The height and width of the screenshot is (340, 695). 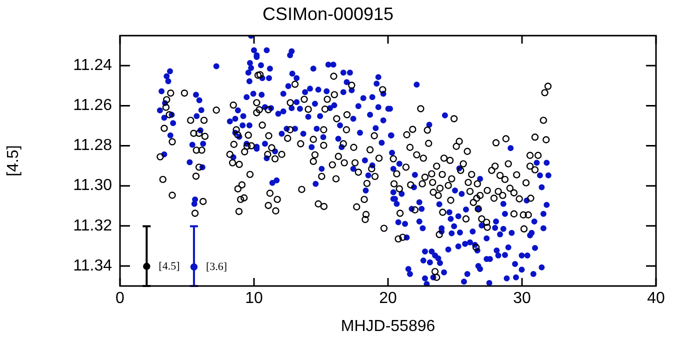 What do you see at coordinates (120, 299) in the screenshot?
I see `x-tick-label: 0` at bounding box center [120, 299].